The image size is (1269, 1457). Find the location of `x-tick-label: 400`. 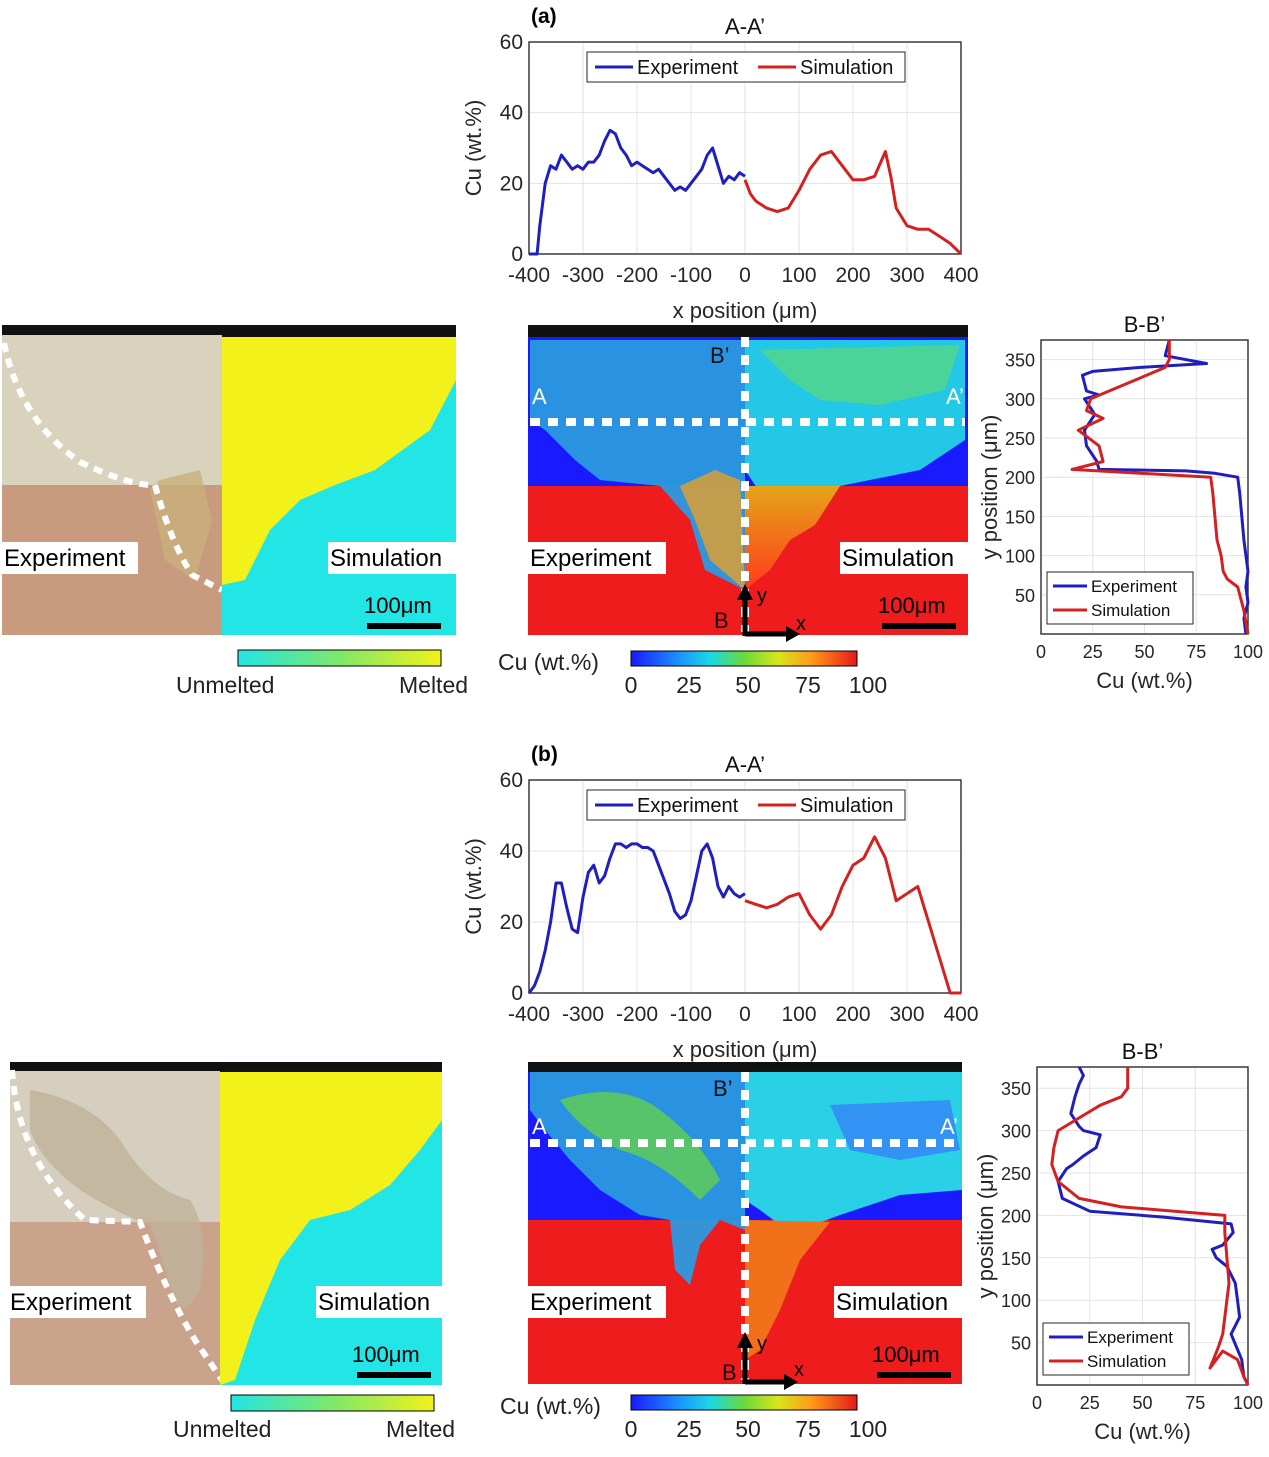

x-tick-label: 400 is located at coordinates (960, 1014).